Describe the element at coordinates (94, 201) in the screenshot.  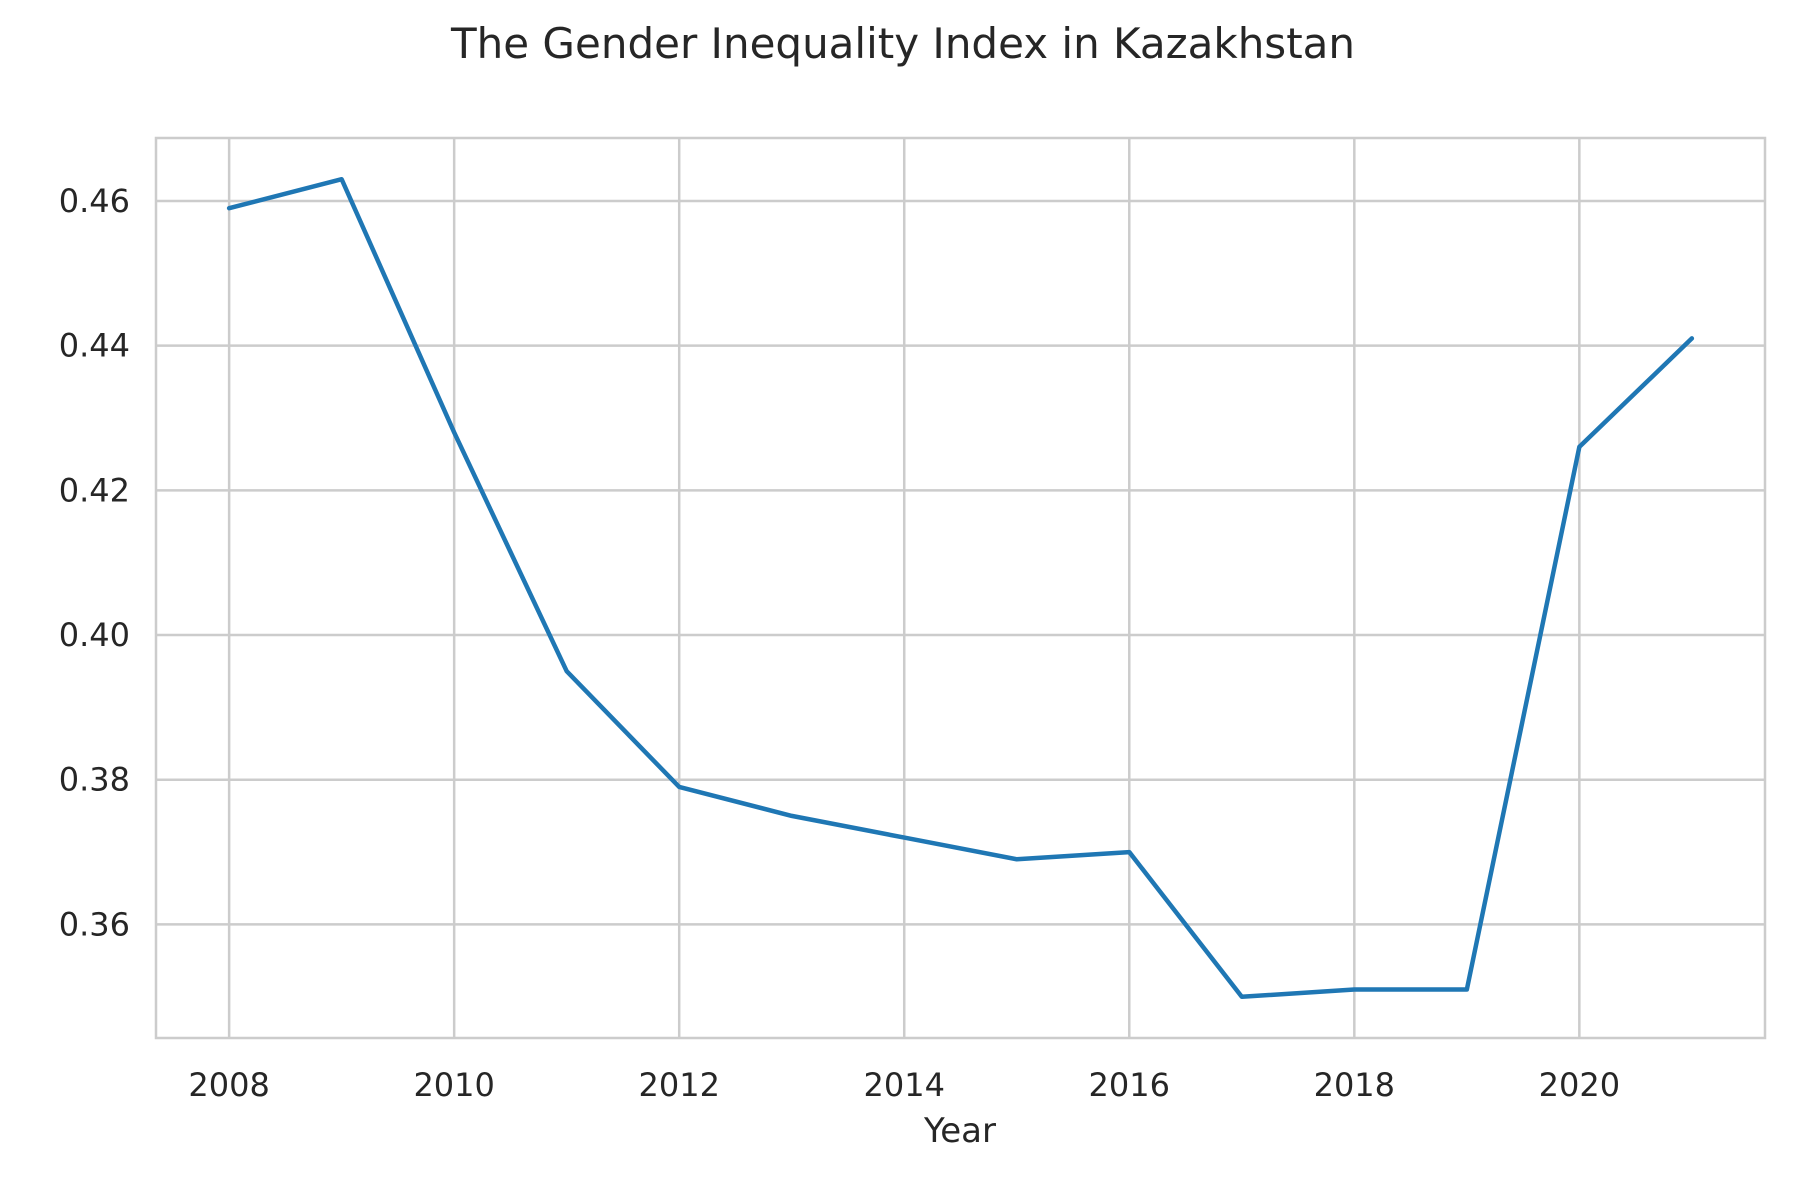
I see `y-tick-label: 0.46` at that location.